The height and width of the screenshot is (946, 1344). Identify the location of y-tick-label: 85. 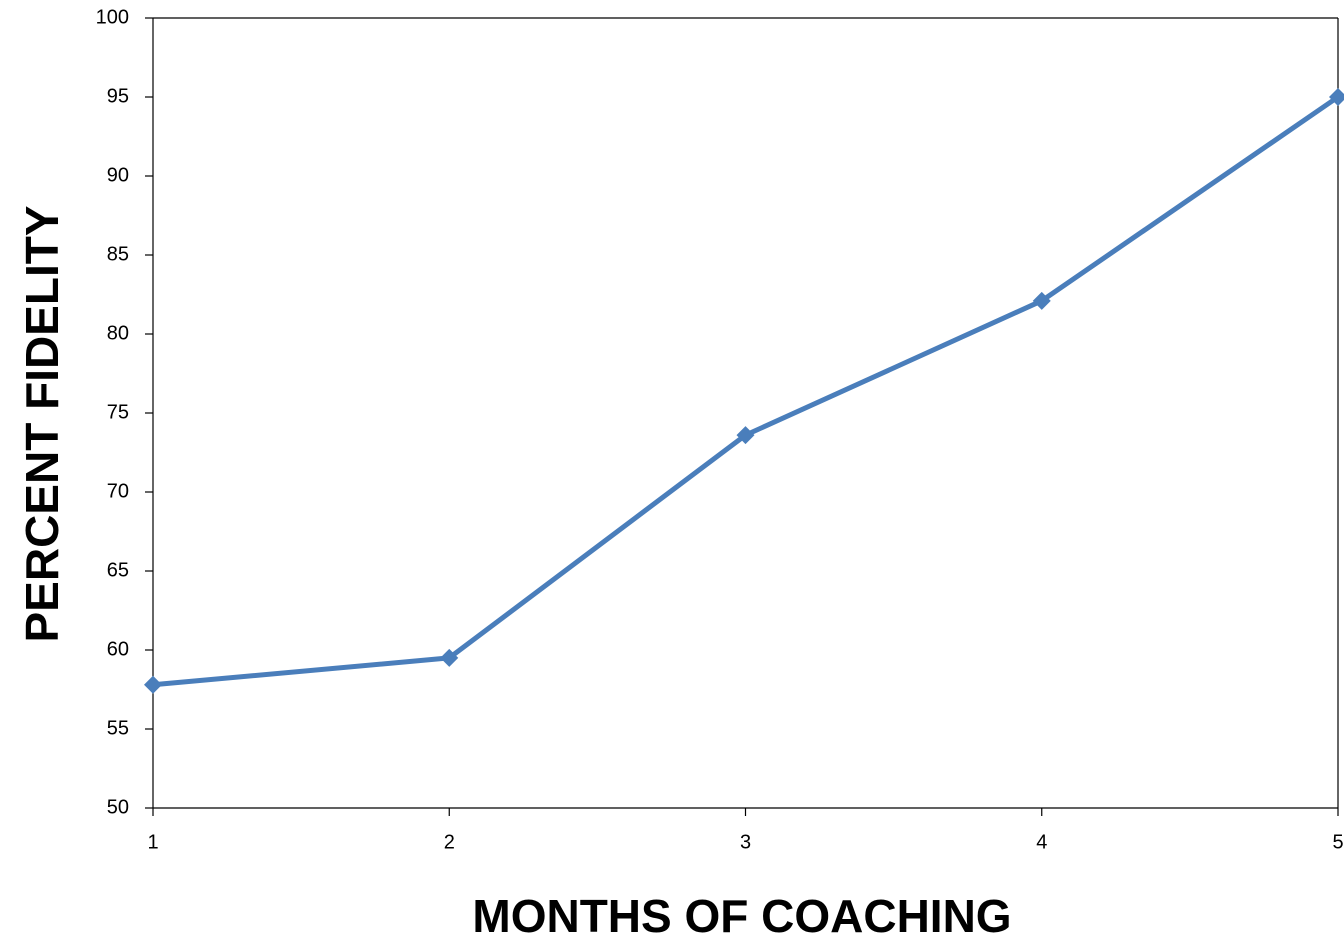
(118, 254).